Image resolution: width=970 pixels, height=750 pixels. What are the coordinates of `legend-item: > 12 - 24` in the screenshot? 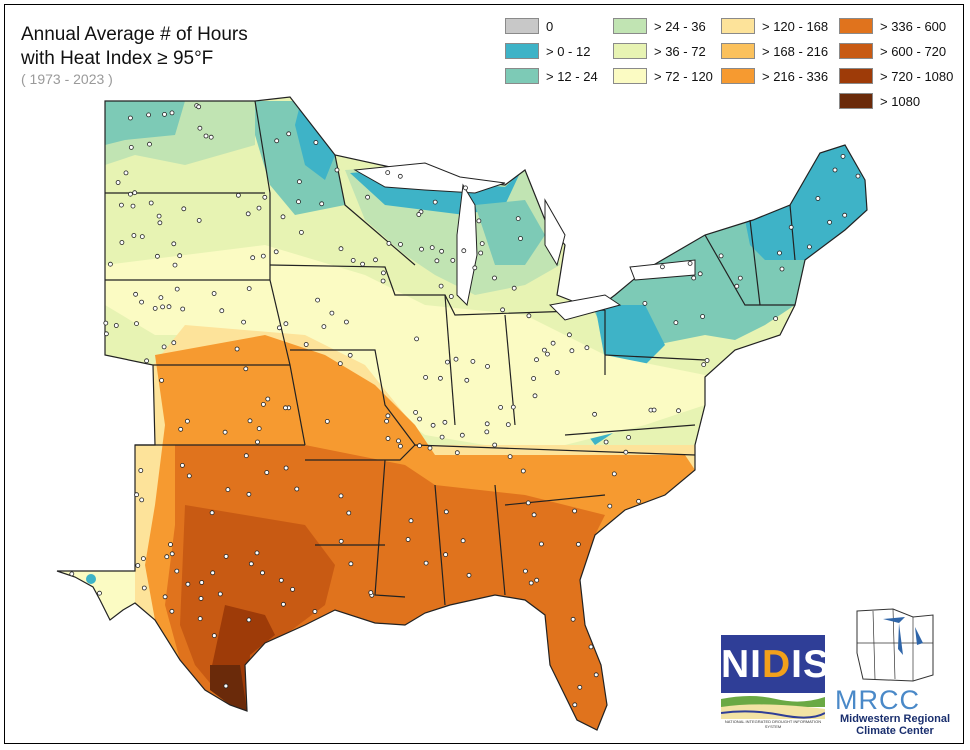 It's located at (551, 76).